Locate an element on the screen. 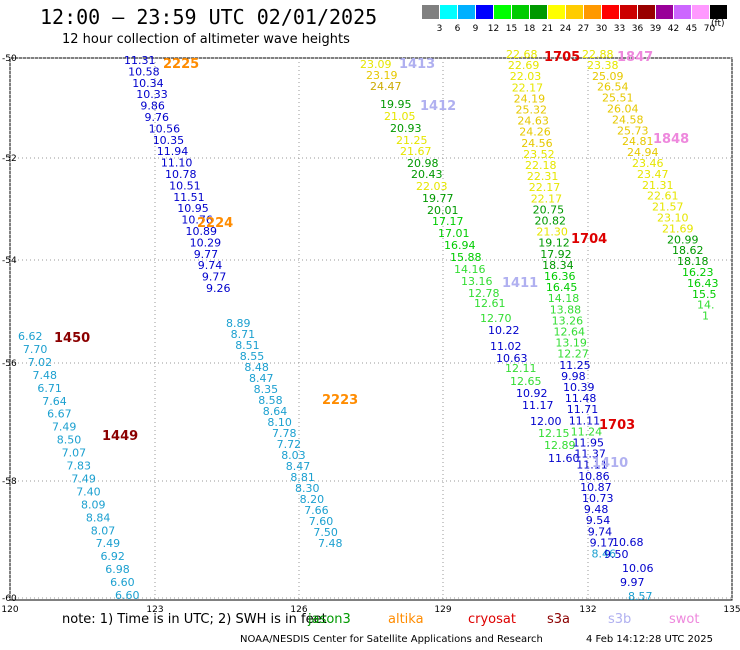  swh-value-label: 1 is located at coordinates (705, 316).